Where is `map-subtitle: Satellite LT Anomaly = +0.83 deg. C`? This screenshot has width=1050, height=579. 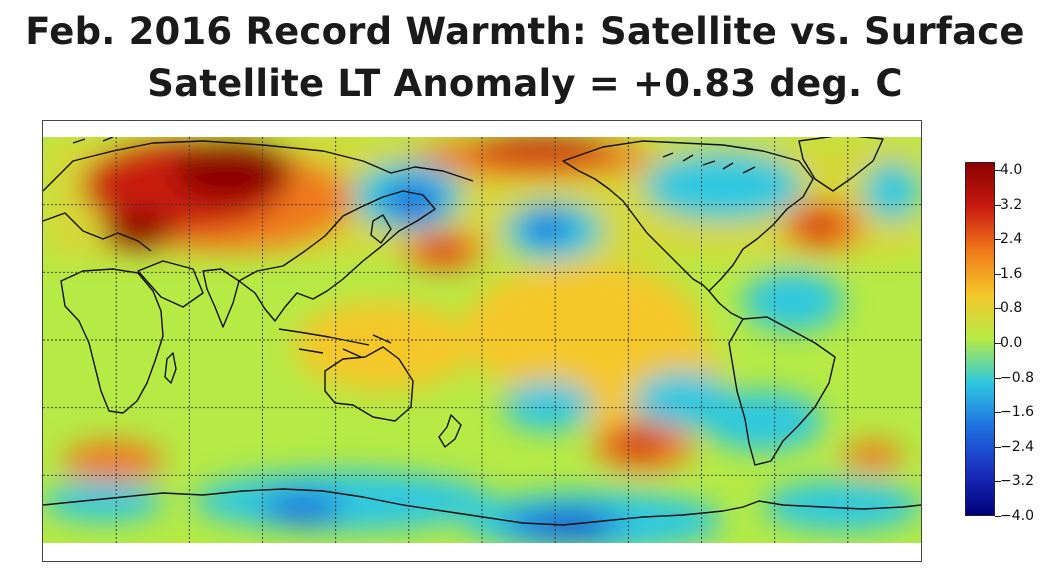 map-subtitle: Satellite LT Anomaly = +0.83 deg. C is located at coordinates (525, 83).